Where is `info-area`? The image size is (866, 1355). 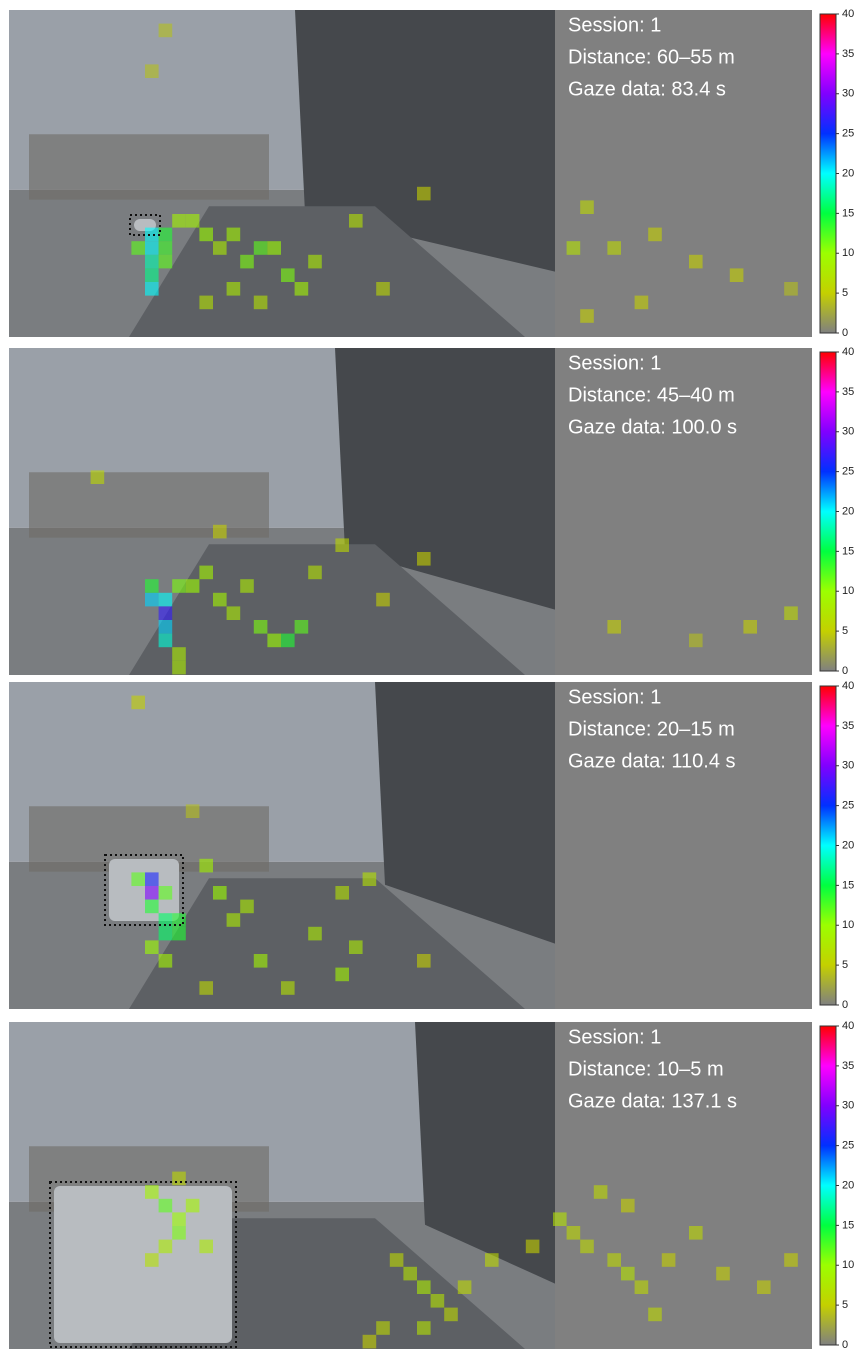 info-area is located at coordinates (683, 173).